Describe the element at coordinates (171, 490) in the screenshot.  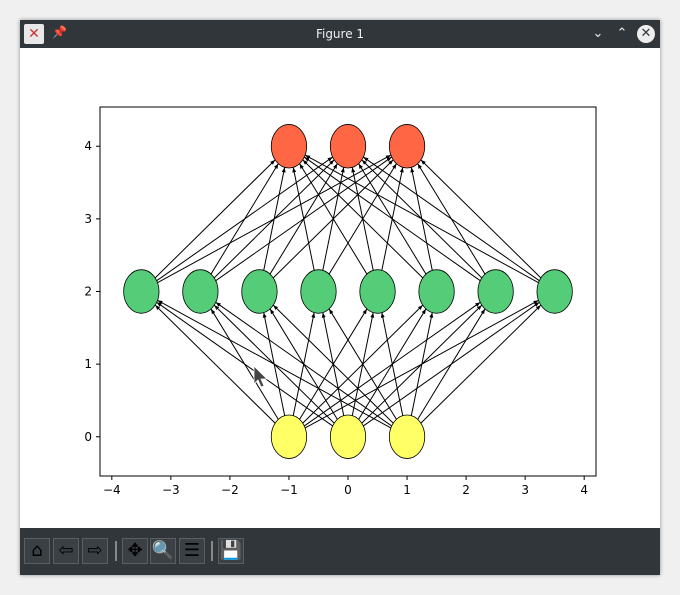
I see `x-tick-label: −3` at that location.